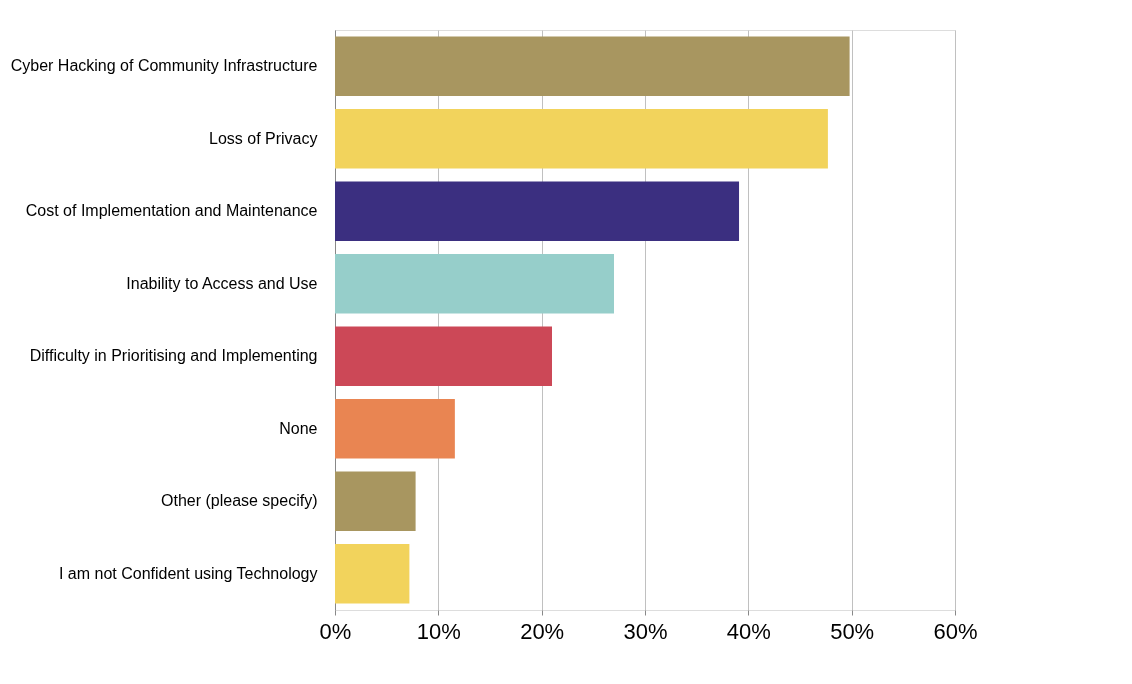  I want to click on y-tick-label: Loss of Privacy, so click(263, 138).